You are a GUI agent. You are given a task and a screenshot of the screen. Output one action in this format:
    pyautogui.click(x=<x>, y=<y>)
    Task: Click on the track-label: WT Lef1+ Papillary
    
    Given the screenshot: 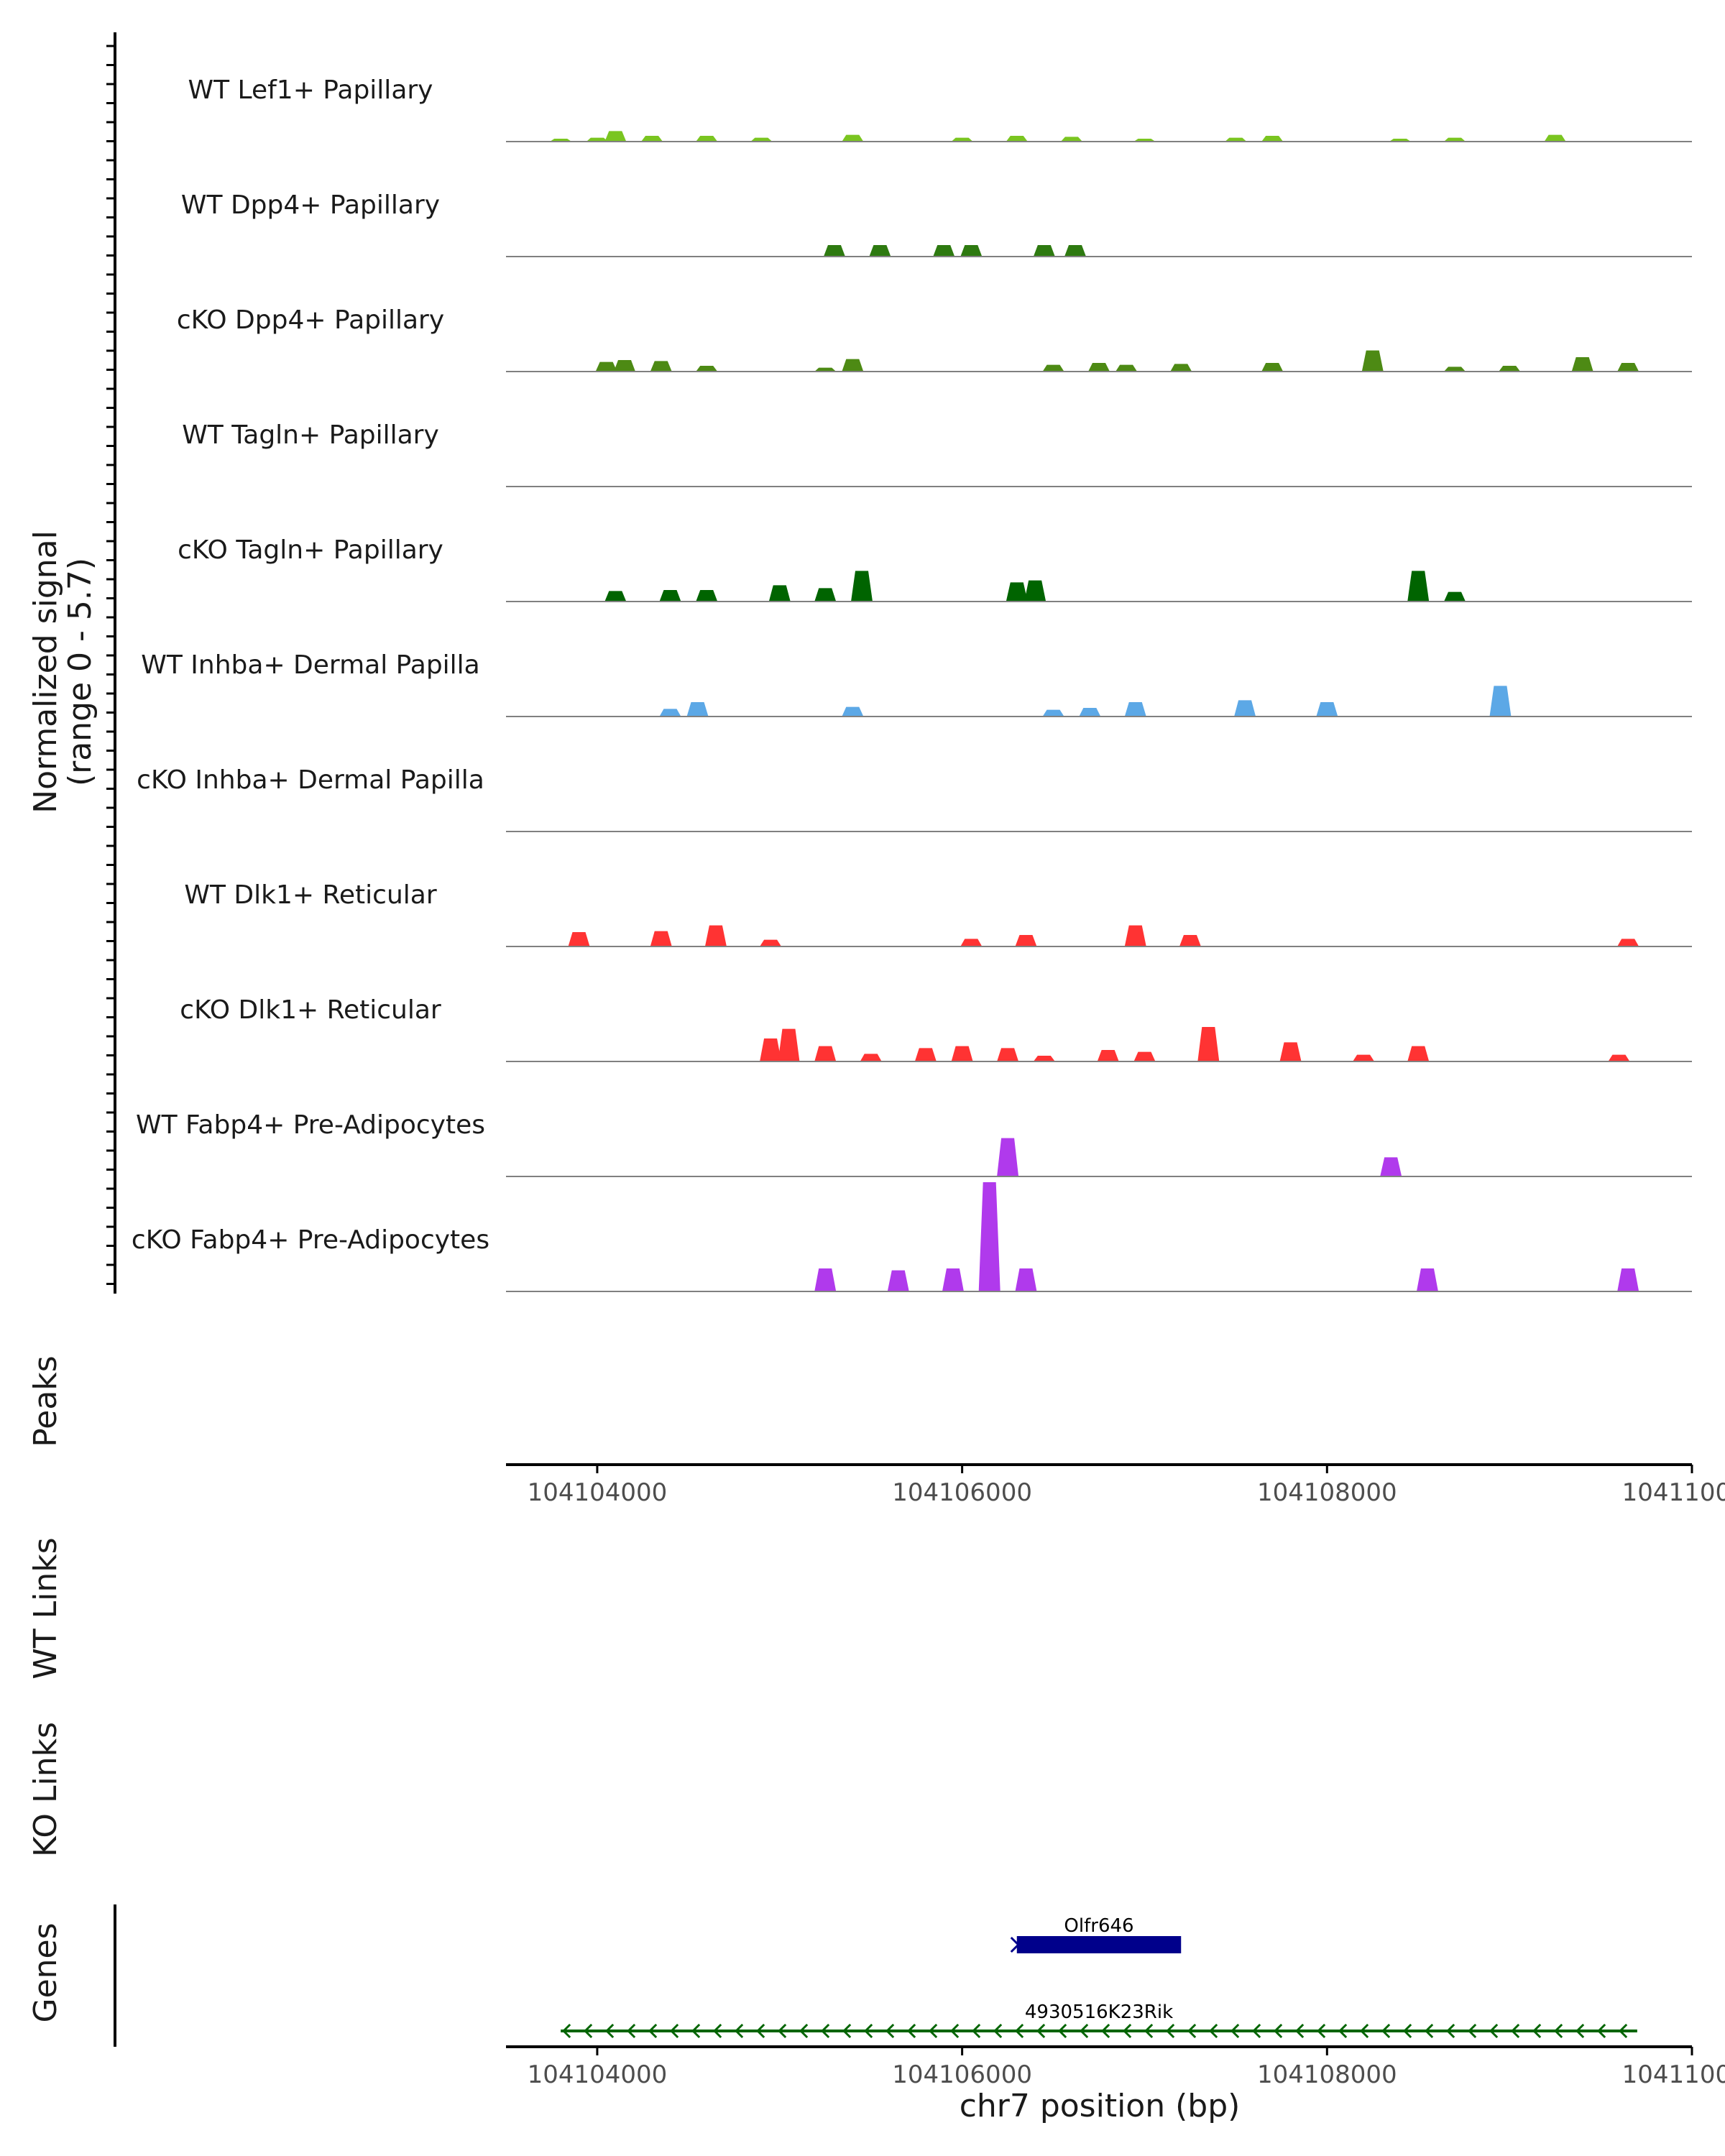 What is the action you would take?
    pyautogui.click(x=310, y=90)
    